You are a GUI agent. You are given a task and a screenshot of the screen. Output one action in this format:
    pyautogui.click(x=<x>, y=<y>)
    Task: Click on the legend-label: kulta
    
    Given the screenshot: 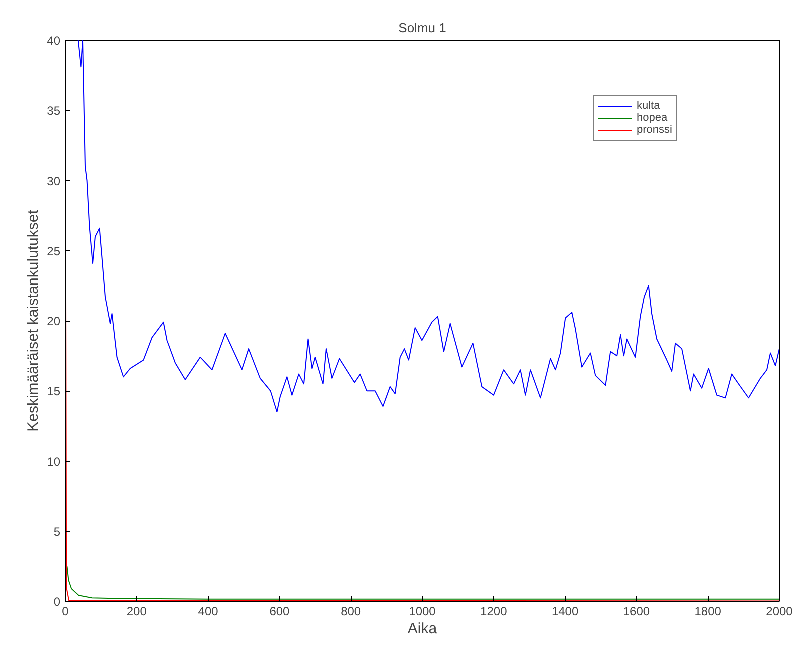 What is the action you would take?
    pyautogui.click(x=648, y=106)
    